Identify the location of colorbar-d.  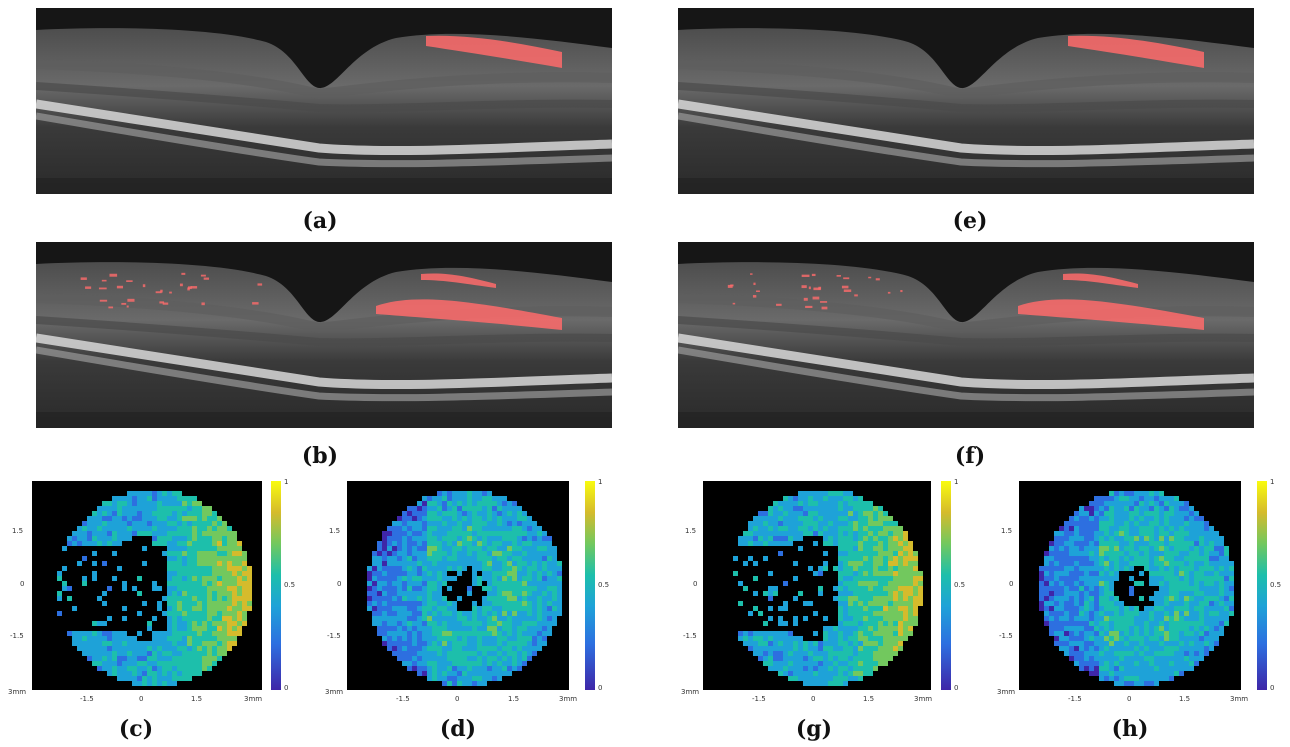
(590, 585).